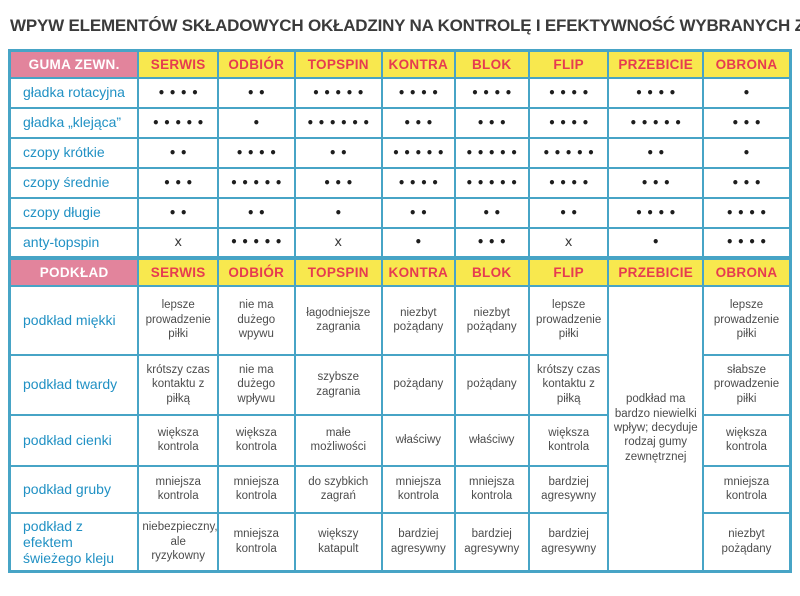 This screenshot has width=800, height=596. What do you see at coordinates (74, 212) in the screenshot?
I see `row-label: czopy długie` at bounding box center [74, 212].